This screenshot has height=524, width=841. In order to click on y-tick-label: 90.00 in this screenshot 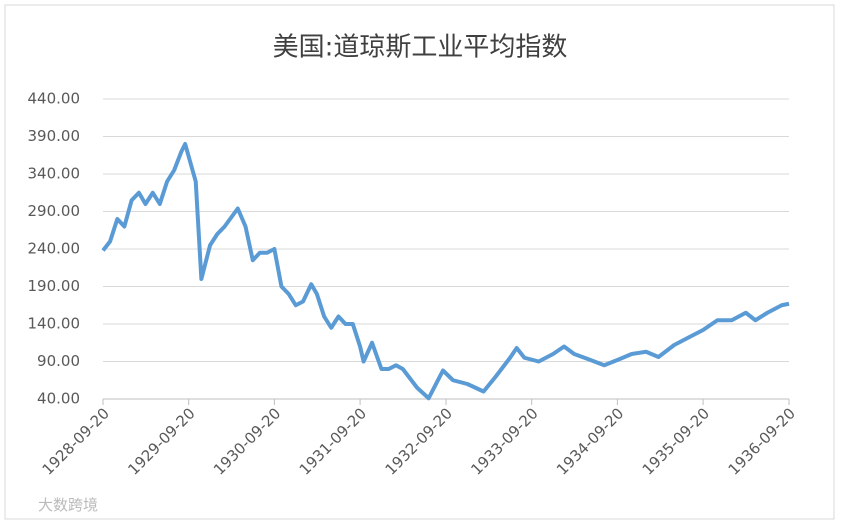, I will do `click(58, 361)`.